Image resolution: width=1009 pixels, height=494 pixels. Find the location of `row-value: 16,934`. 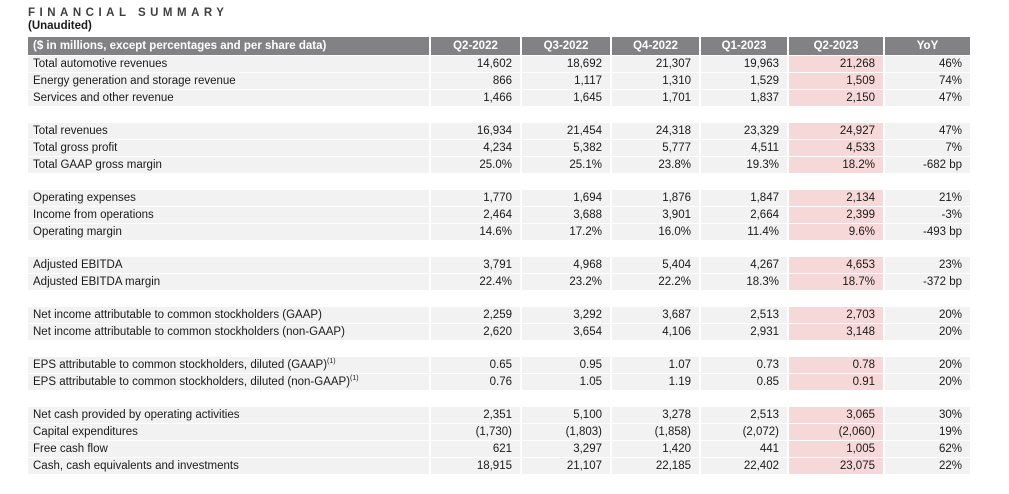

row-value: 16,934 is located at coordinates (475, 131).